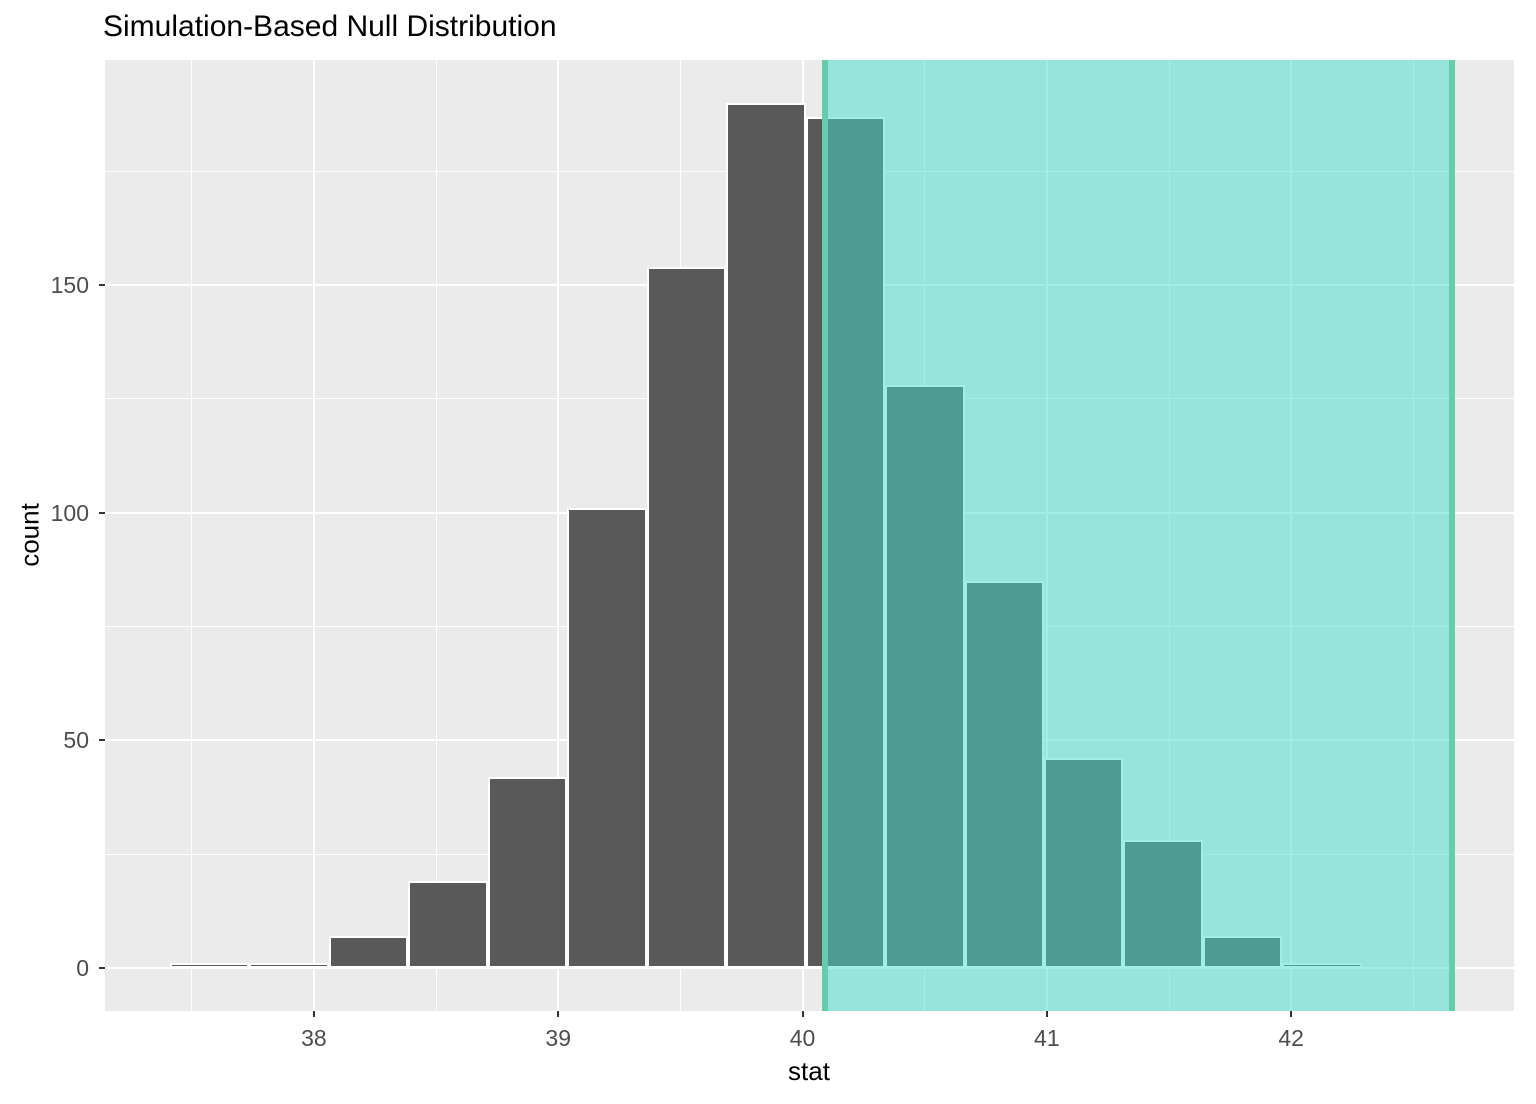 The width and height of the screenshot is (1536, 1104). What do you see at coordinates (314, 1038) in the screenshot?
I see `x-tick-label: 38` at bounding box center [314, 1038].